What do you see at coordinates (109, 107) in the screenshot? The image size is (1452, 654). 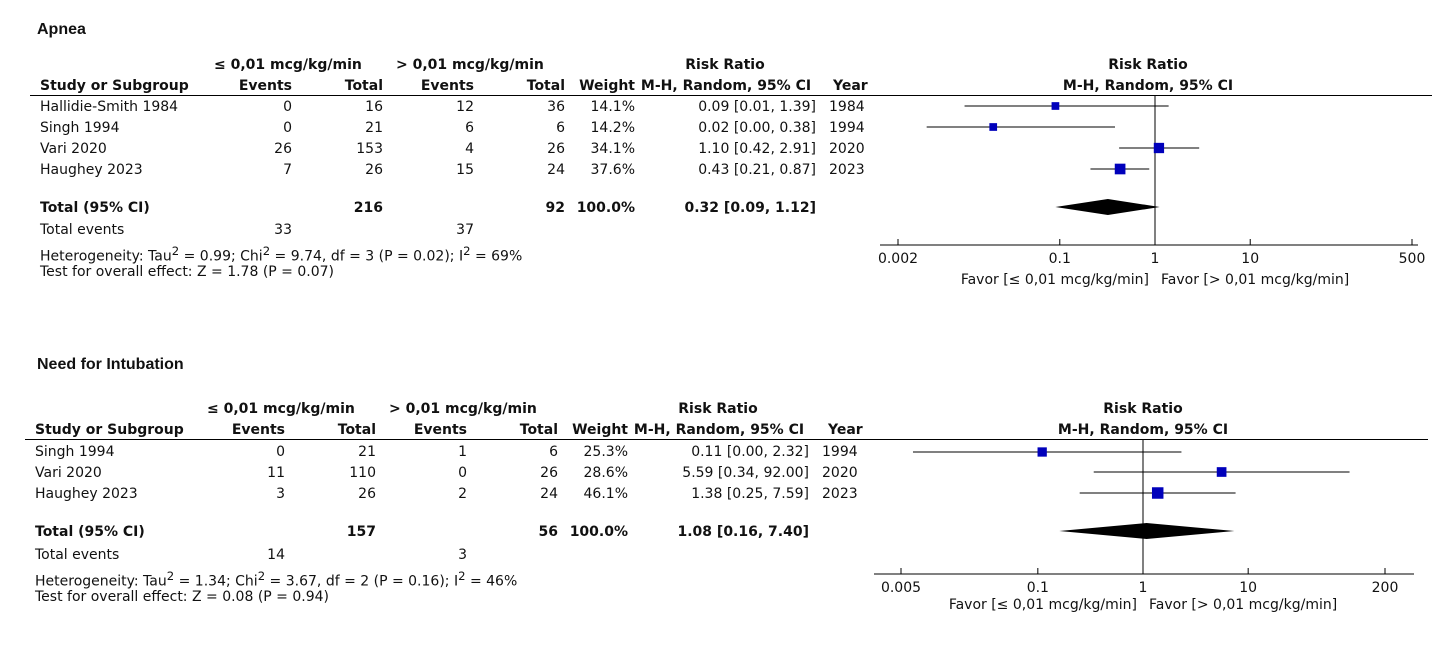 I see `study-name: Hallidie-Smith 1984` at bounding box center [109, 107].